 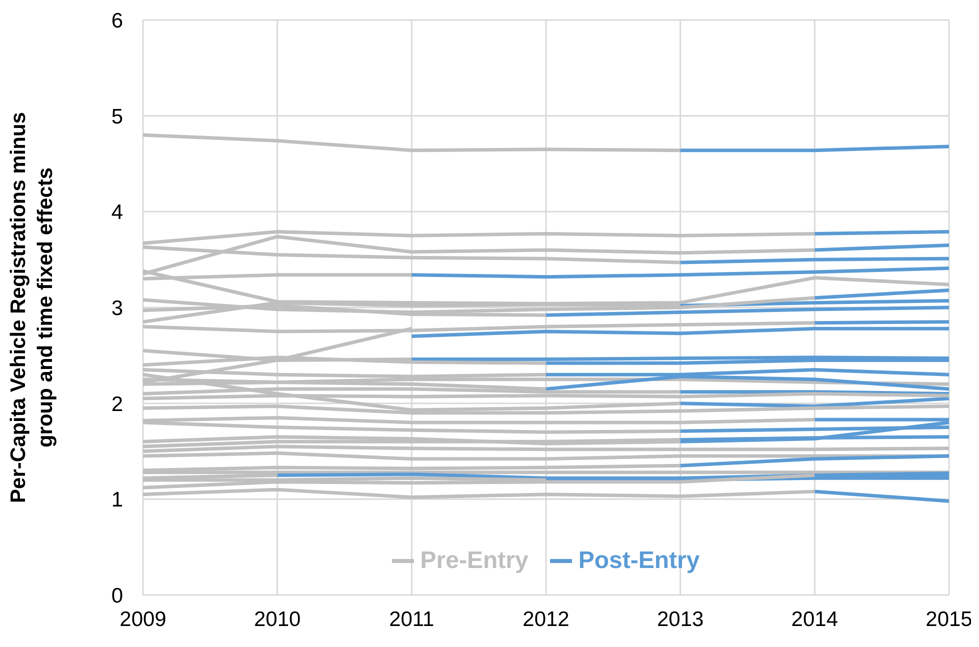 What do you see at coordinates (32, 307) in the screenshot?
I see `y-axis-title: Per-Capita Vehicle Registrations minus group and time fixed effects` at bounding box center [32, 307].